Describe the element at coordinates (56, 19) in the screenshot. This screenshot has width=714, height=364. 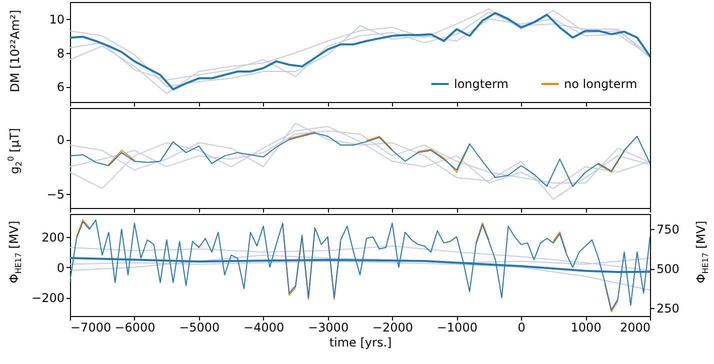
I see `y-tick-label: 10` at that location.